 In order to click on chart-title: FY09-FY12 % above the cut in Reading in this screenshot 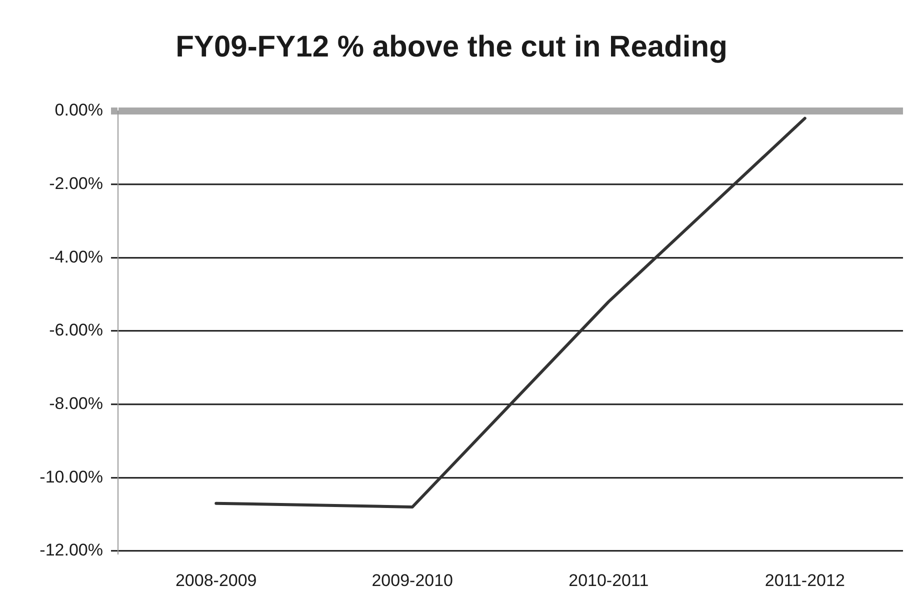, I will do `click(452, 47)`.